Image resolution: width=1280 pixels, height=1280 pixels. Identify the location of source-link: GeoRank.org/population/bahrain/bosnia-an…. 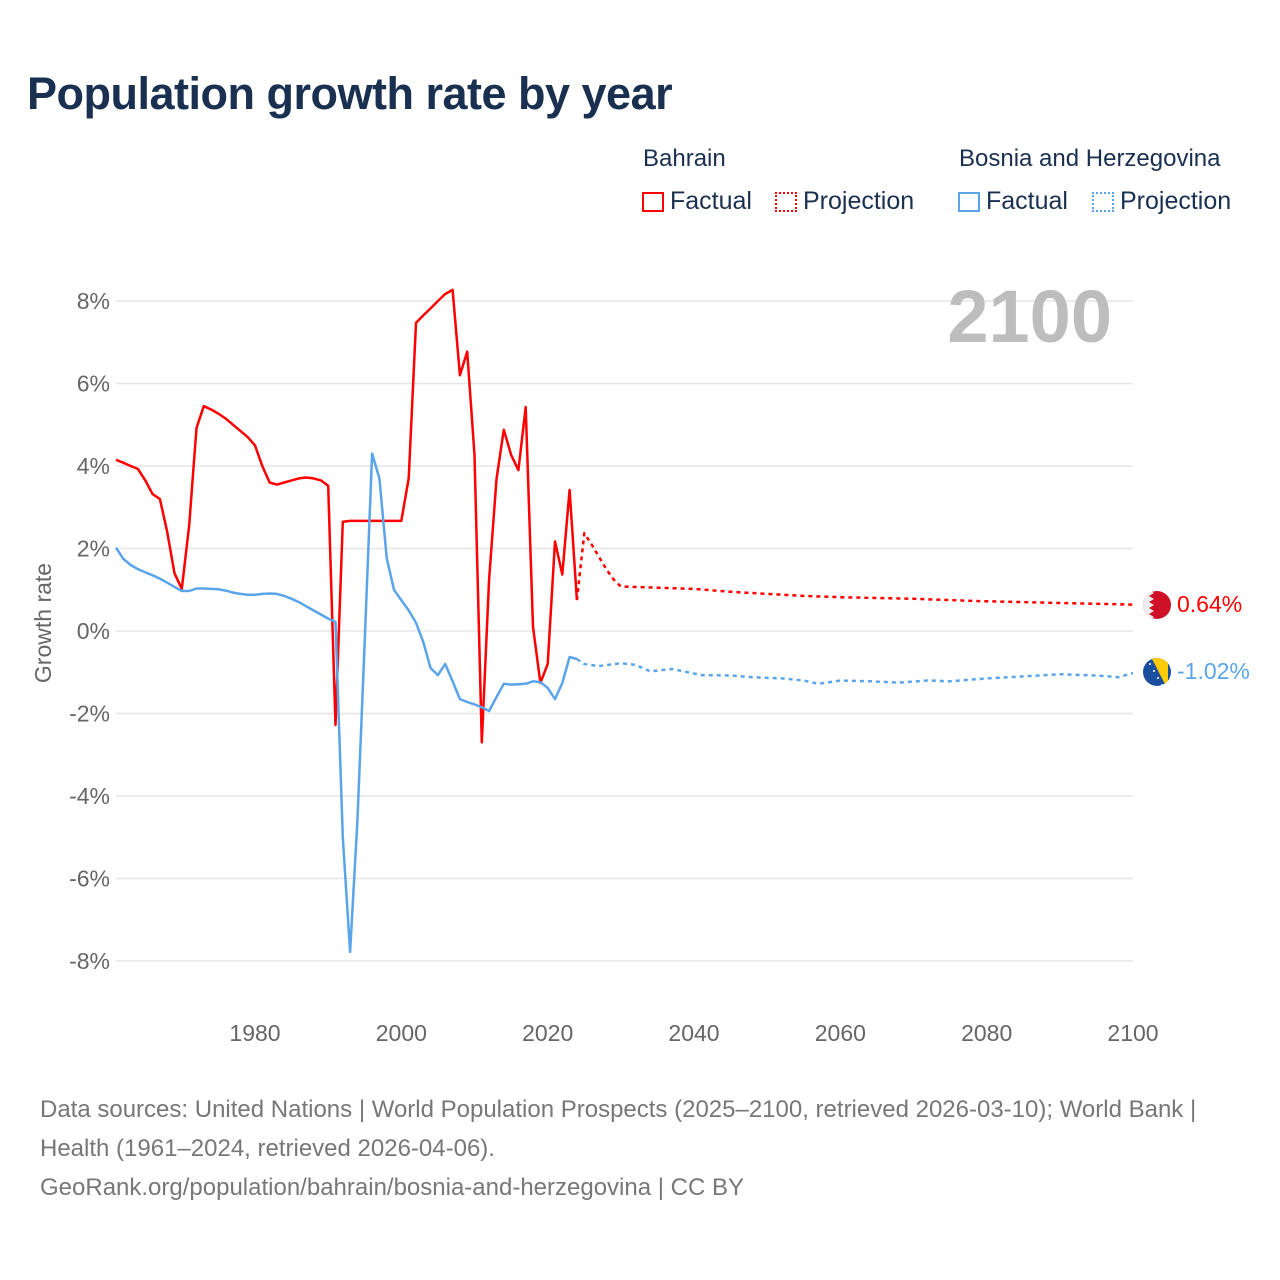
(392, 1187).